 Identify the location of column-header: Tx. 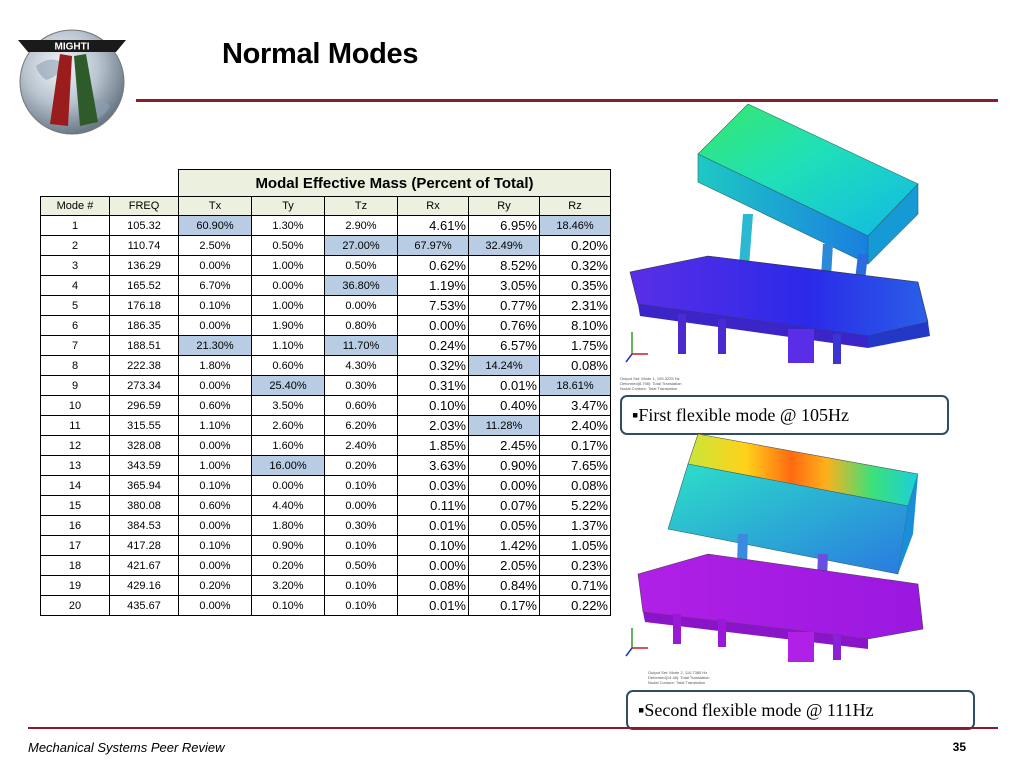
(215, 206).